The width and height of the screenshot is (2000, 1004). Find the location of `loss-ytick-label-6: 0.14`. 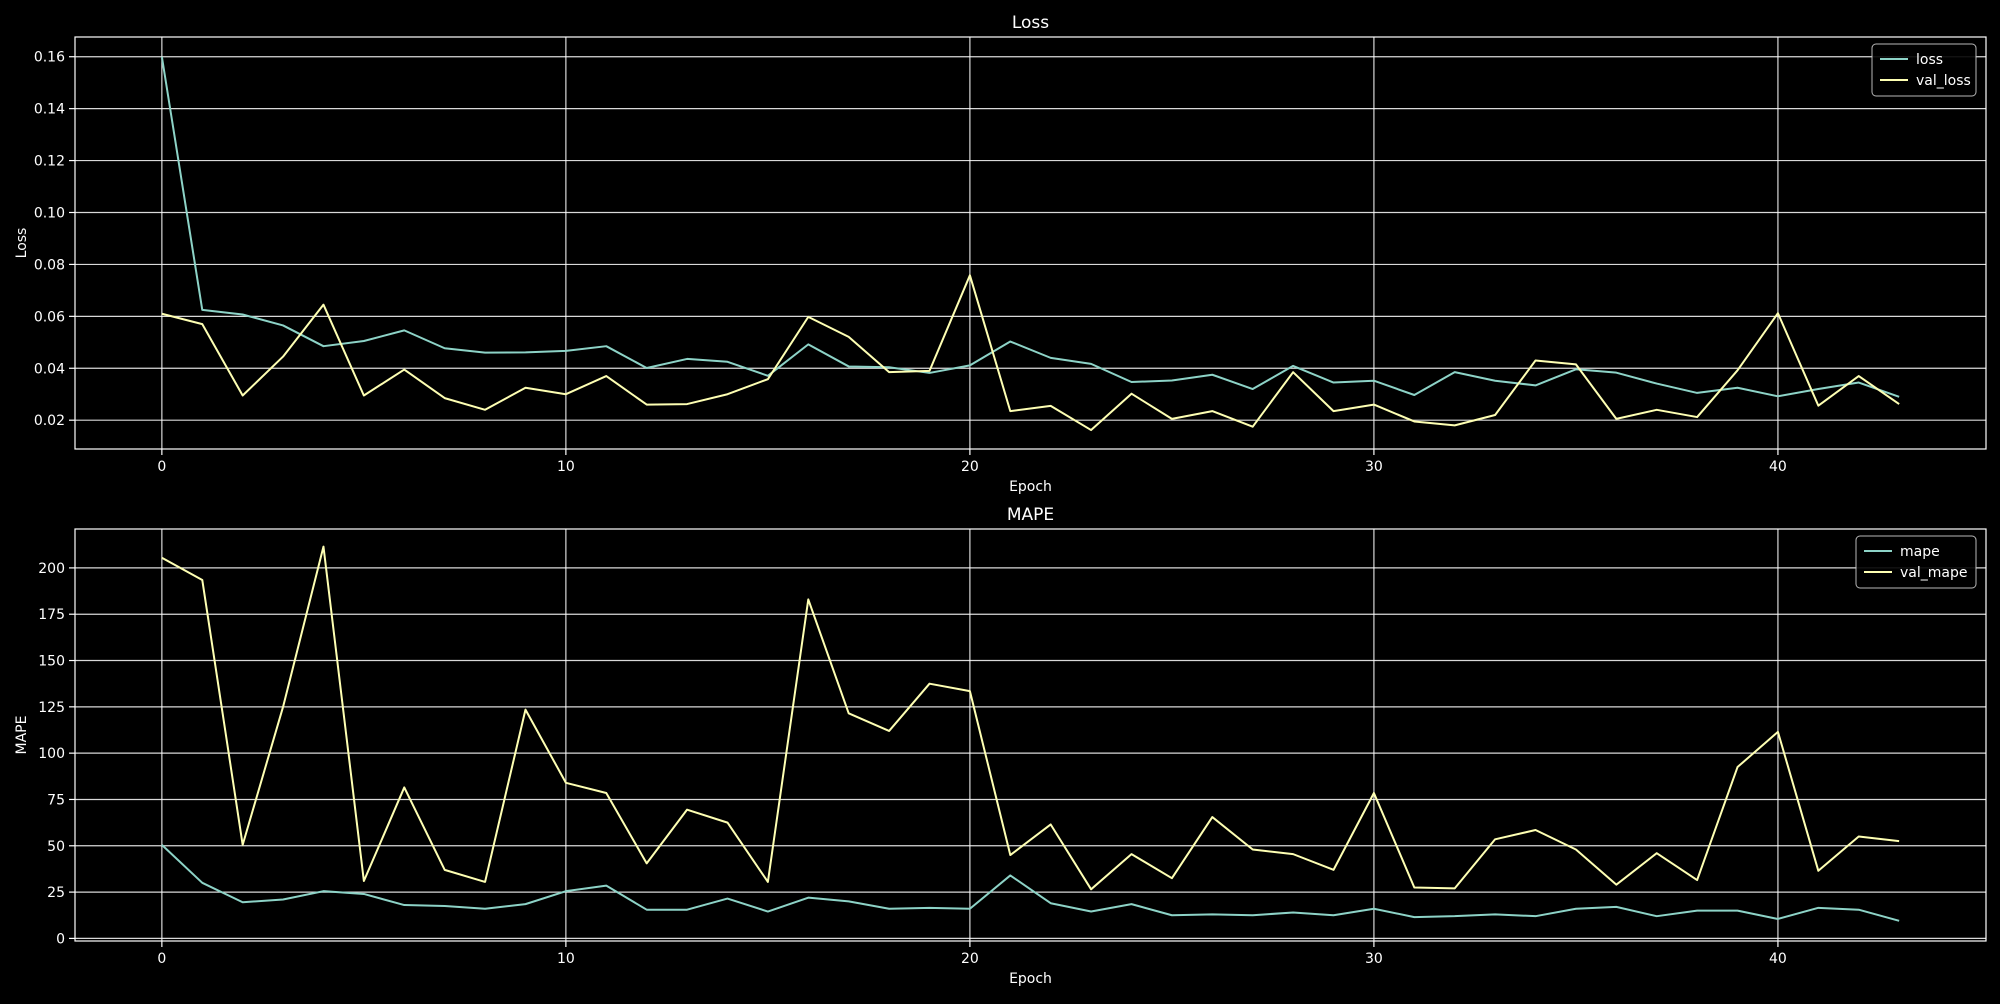

loss-ytick-label-6: 0.14 is located at coordinates (49, 110).